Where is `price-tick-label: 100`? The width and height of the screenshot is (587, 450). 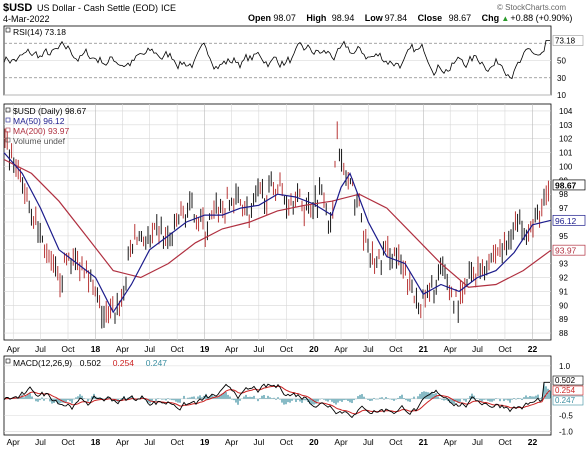 price-tick-label: 100 is located at coordinates (566, 166).